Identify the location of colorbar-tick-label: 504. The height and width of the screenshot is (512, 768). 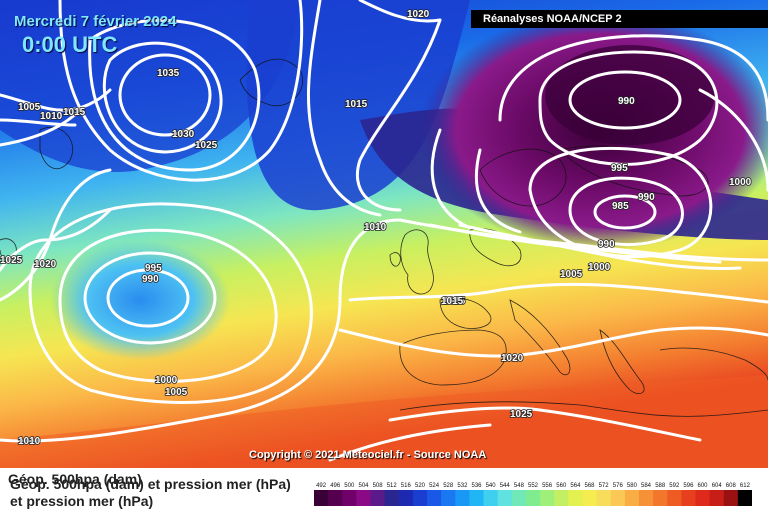
(363, 486).